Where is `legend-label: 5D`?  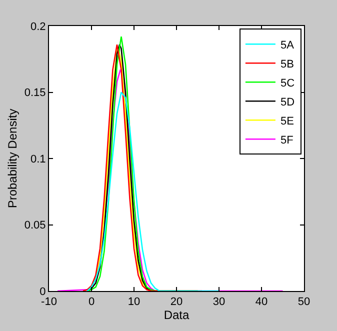 legend-label: 5D is located at coordinates (287, 102).